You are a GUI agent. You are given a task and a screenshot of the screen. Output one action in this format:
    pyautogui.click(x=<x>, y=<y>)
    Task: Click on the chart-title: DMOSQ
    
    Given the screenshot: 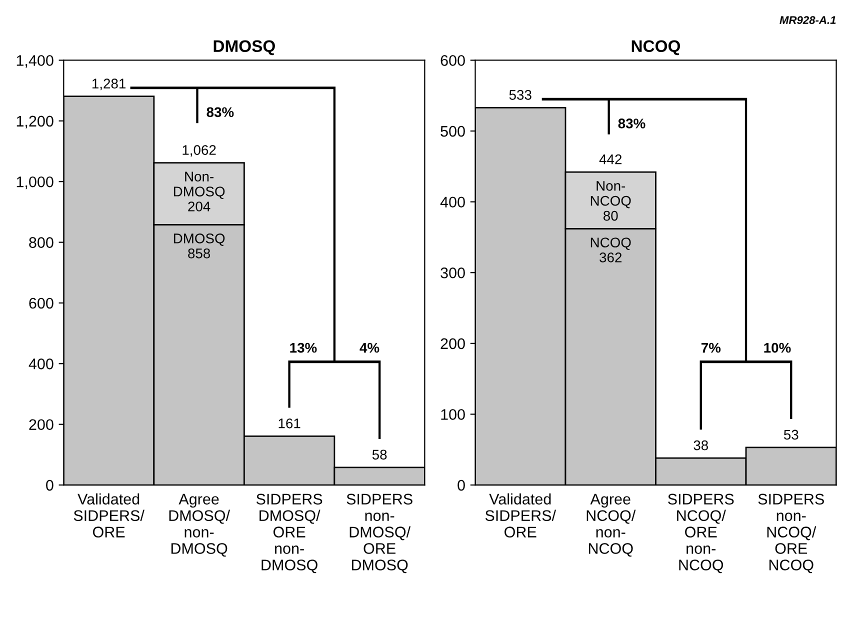 What is the action you would take?
    pyautogui.click(x=244, y=48)
    